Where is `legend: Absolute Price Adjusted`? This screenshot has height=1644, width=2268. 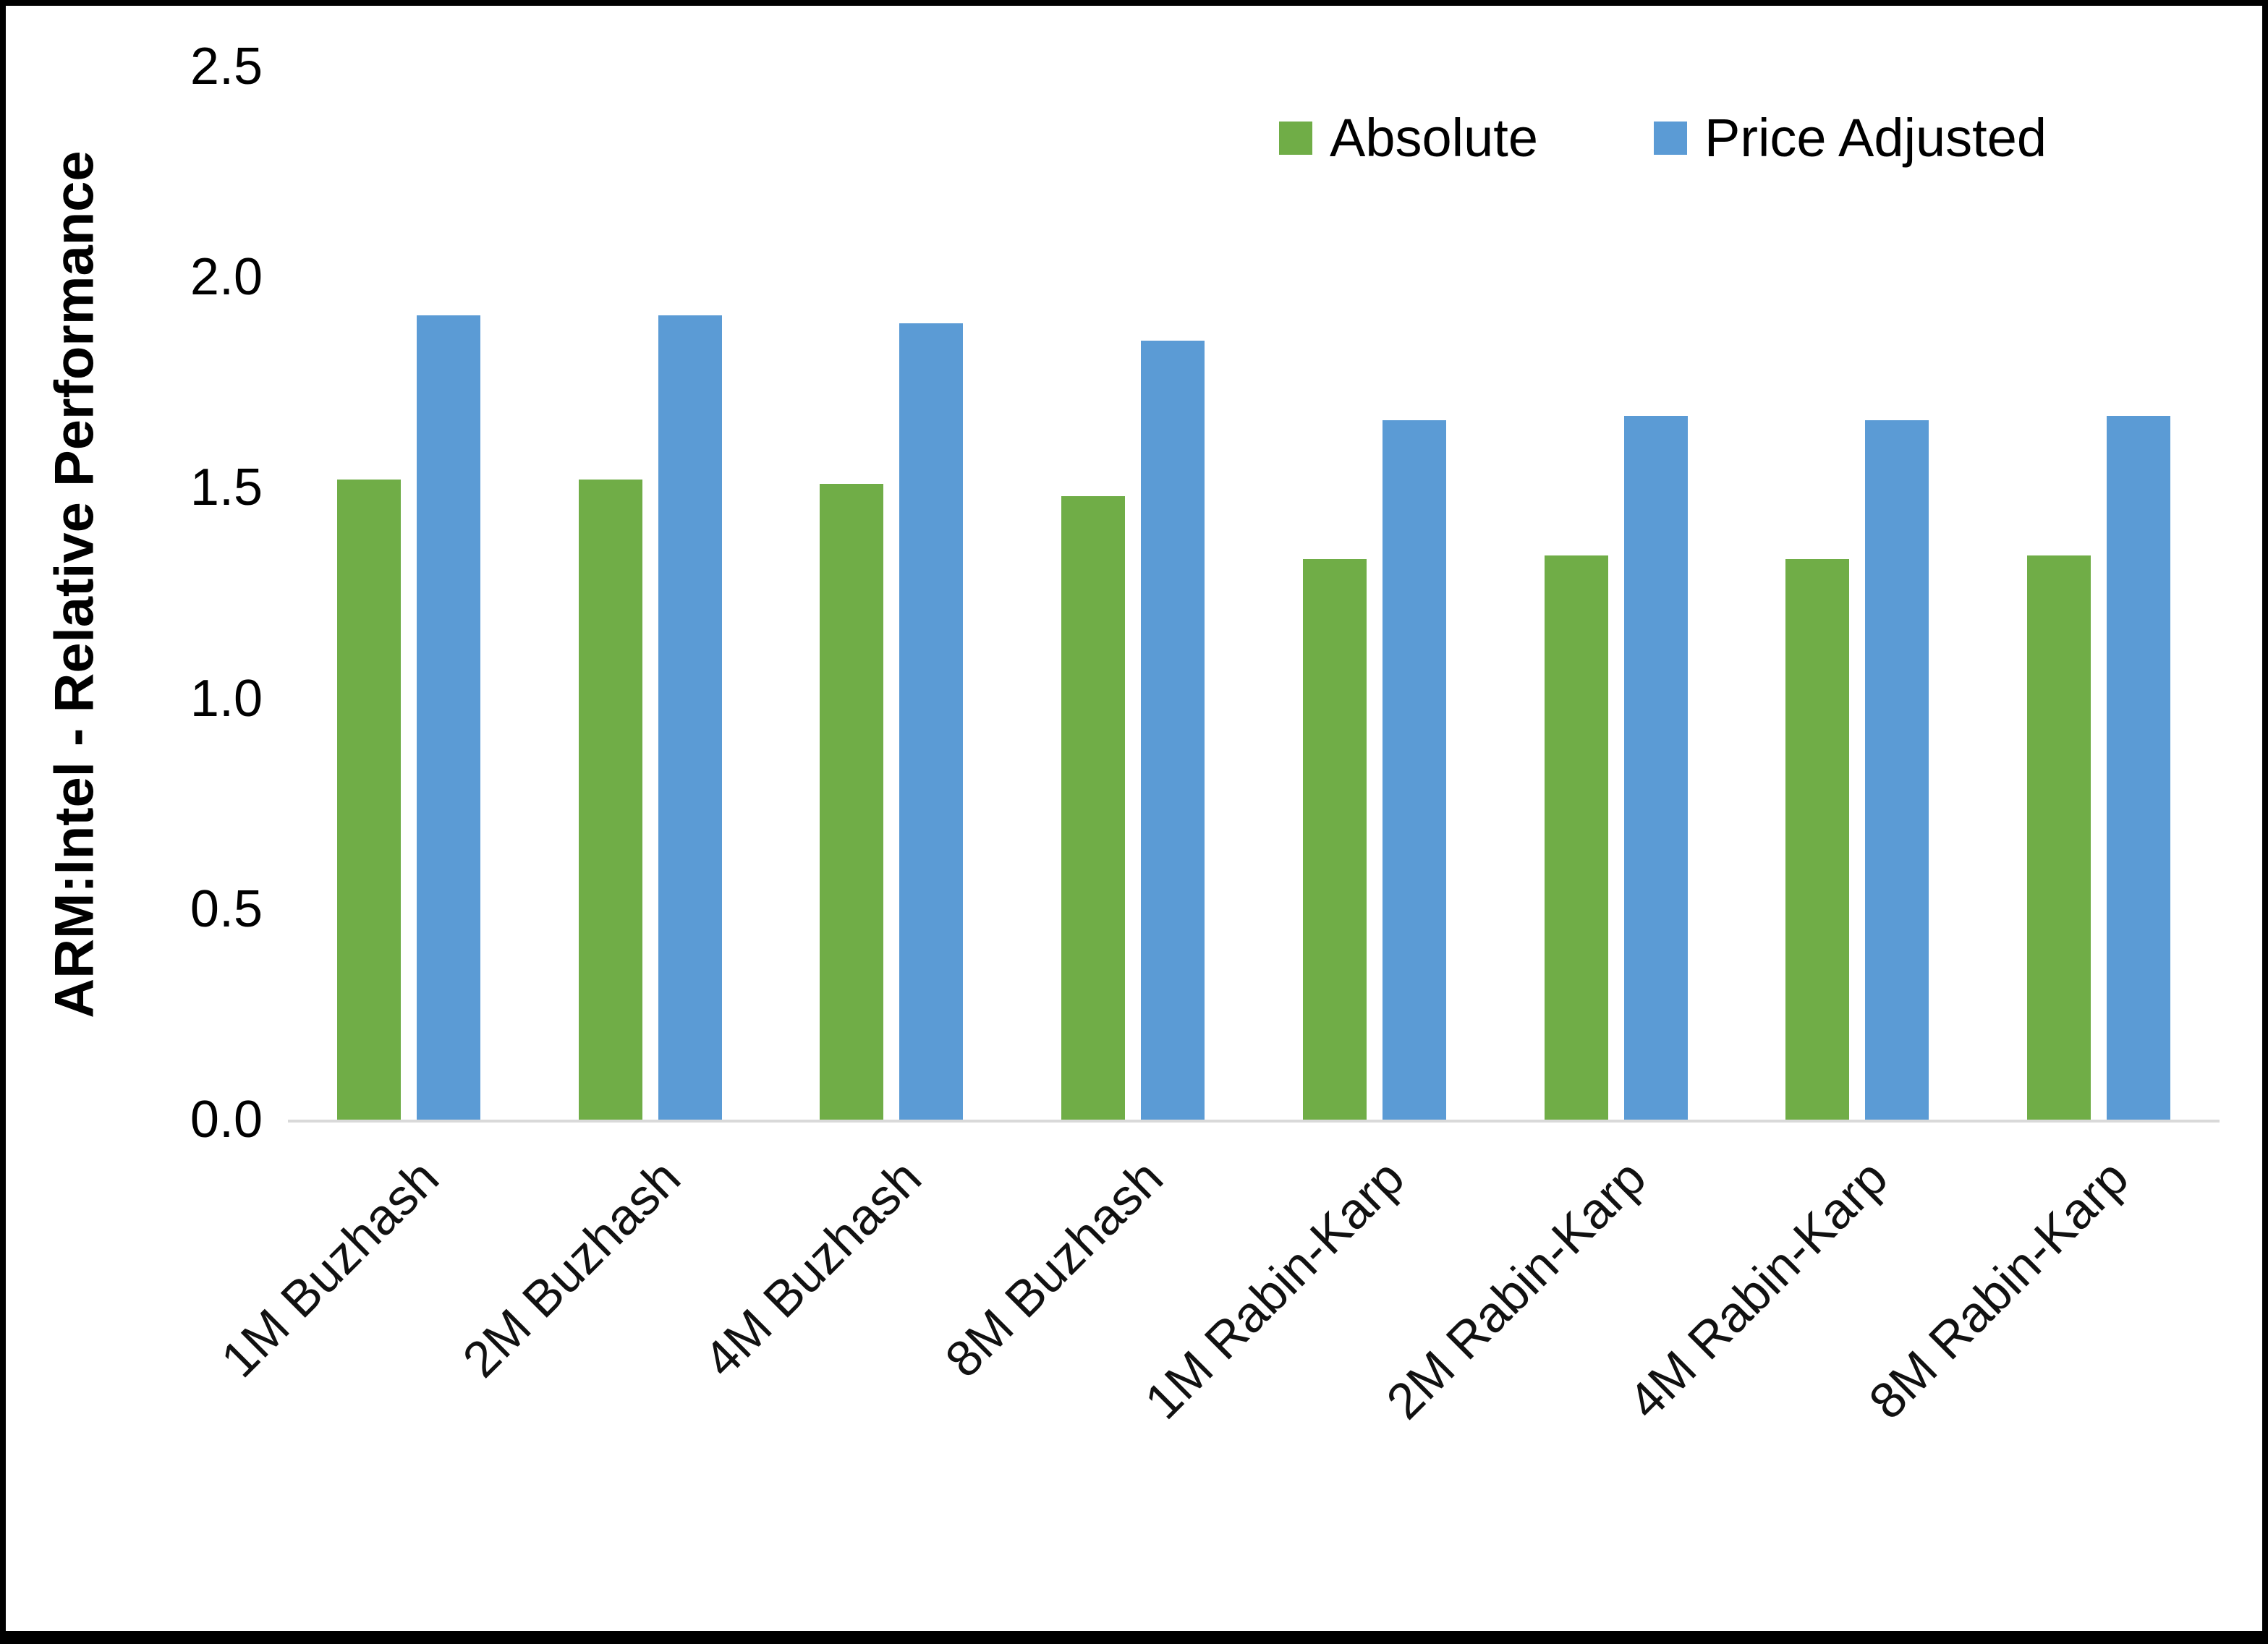
legend: Absolute Price Adjusted is located at coordinates (1663, 138).